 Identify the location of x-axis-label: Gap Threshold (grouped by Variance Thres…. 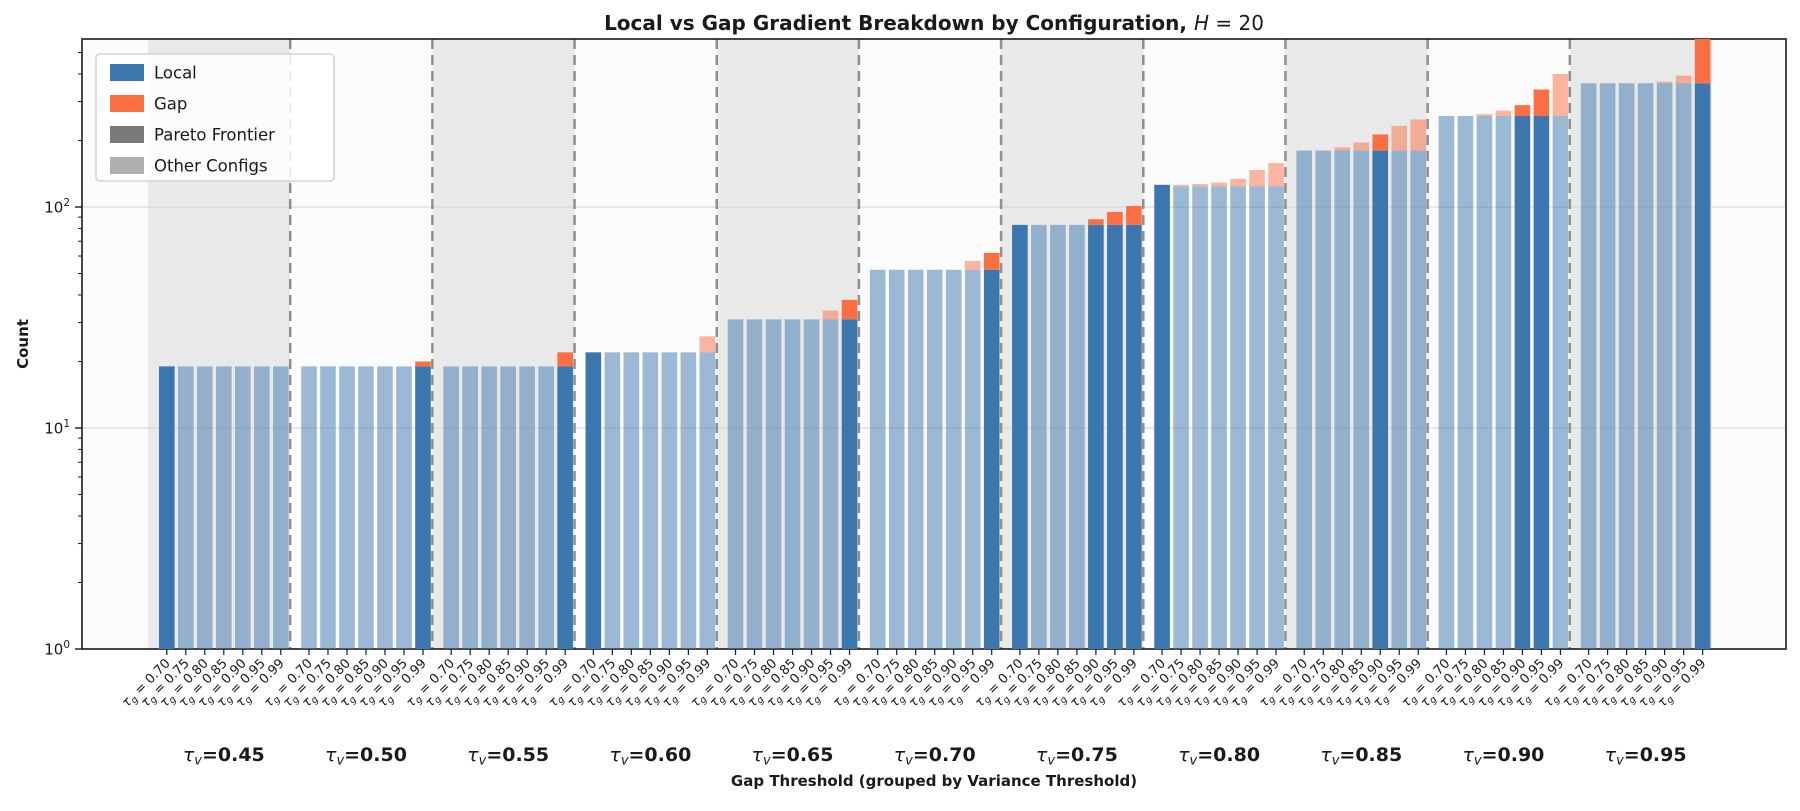
(934, 781).